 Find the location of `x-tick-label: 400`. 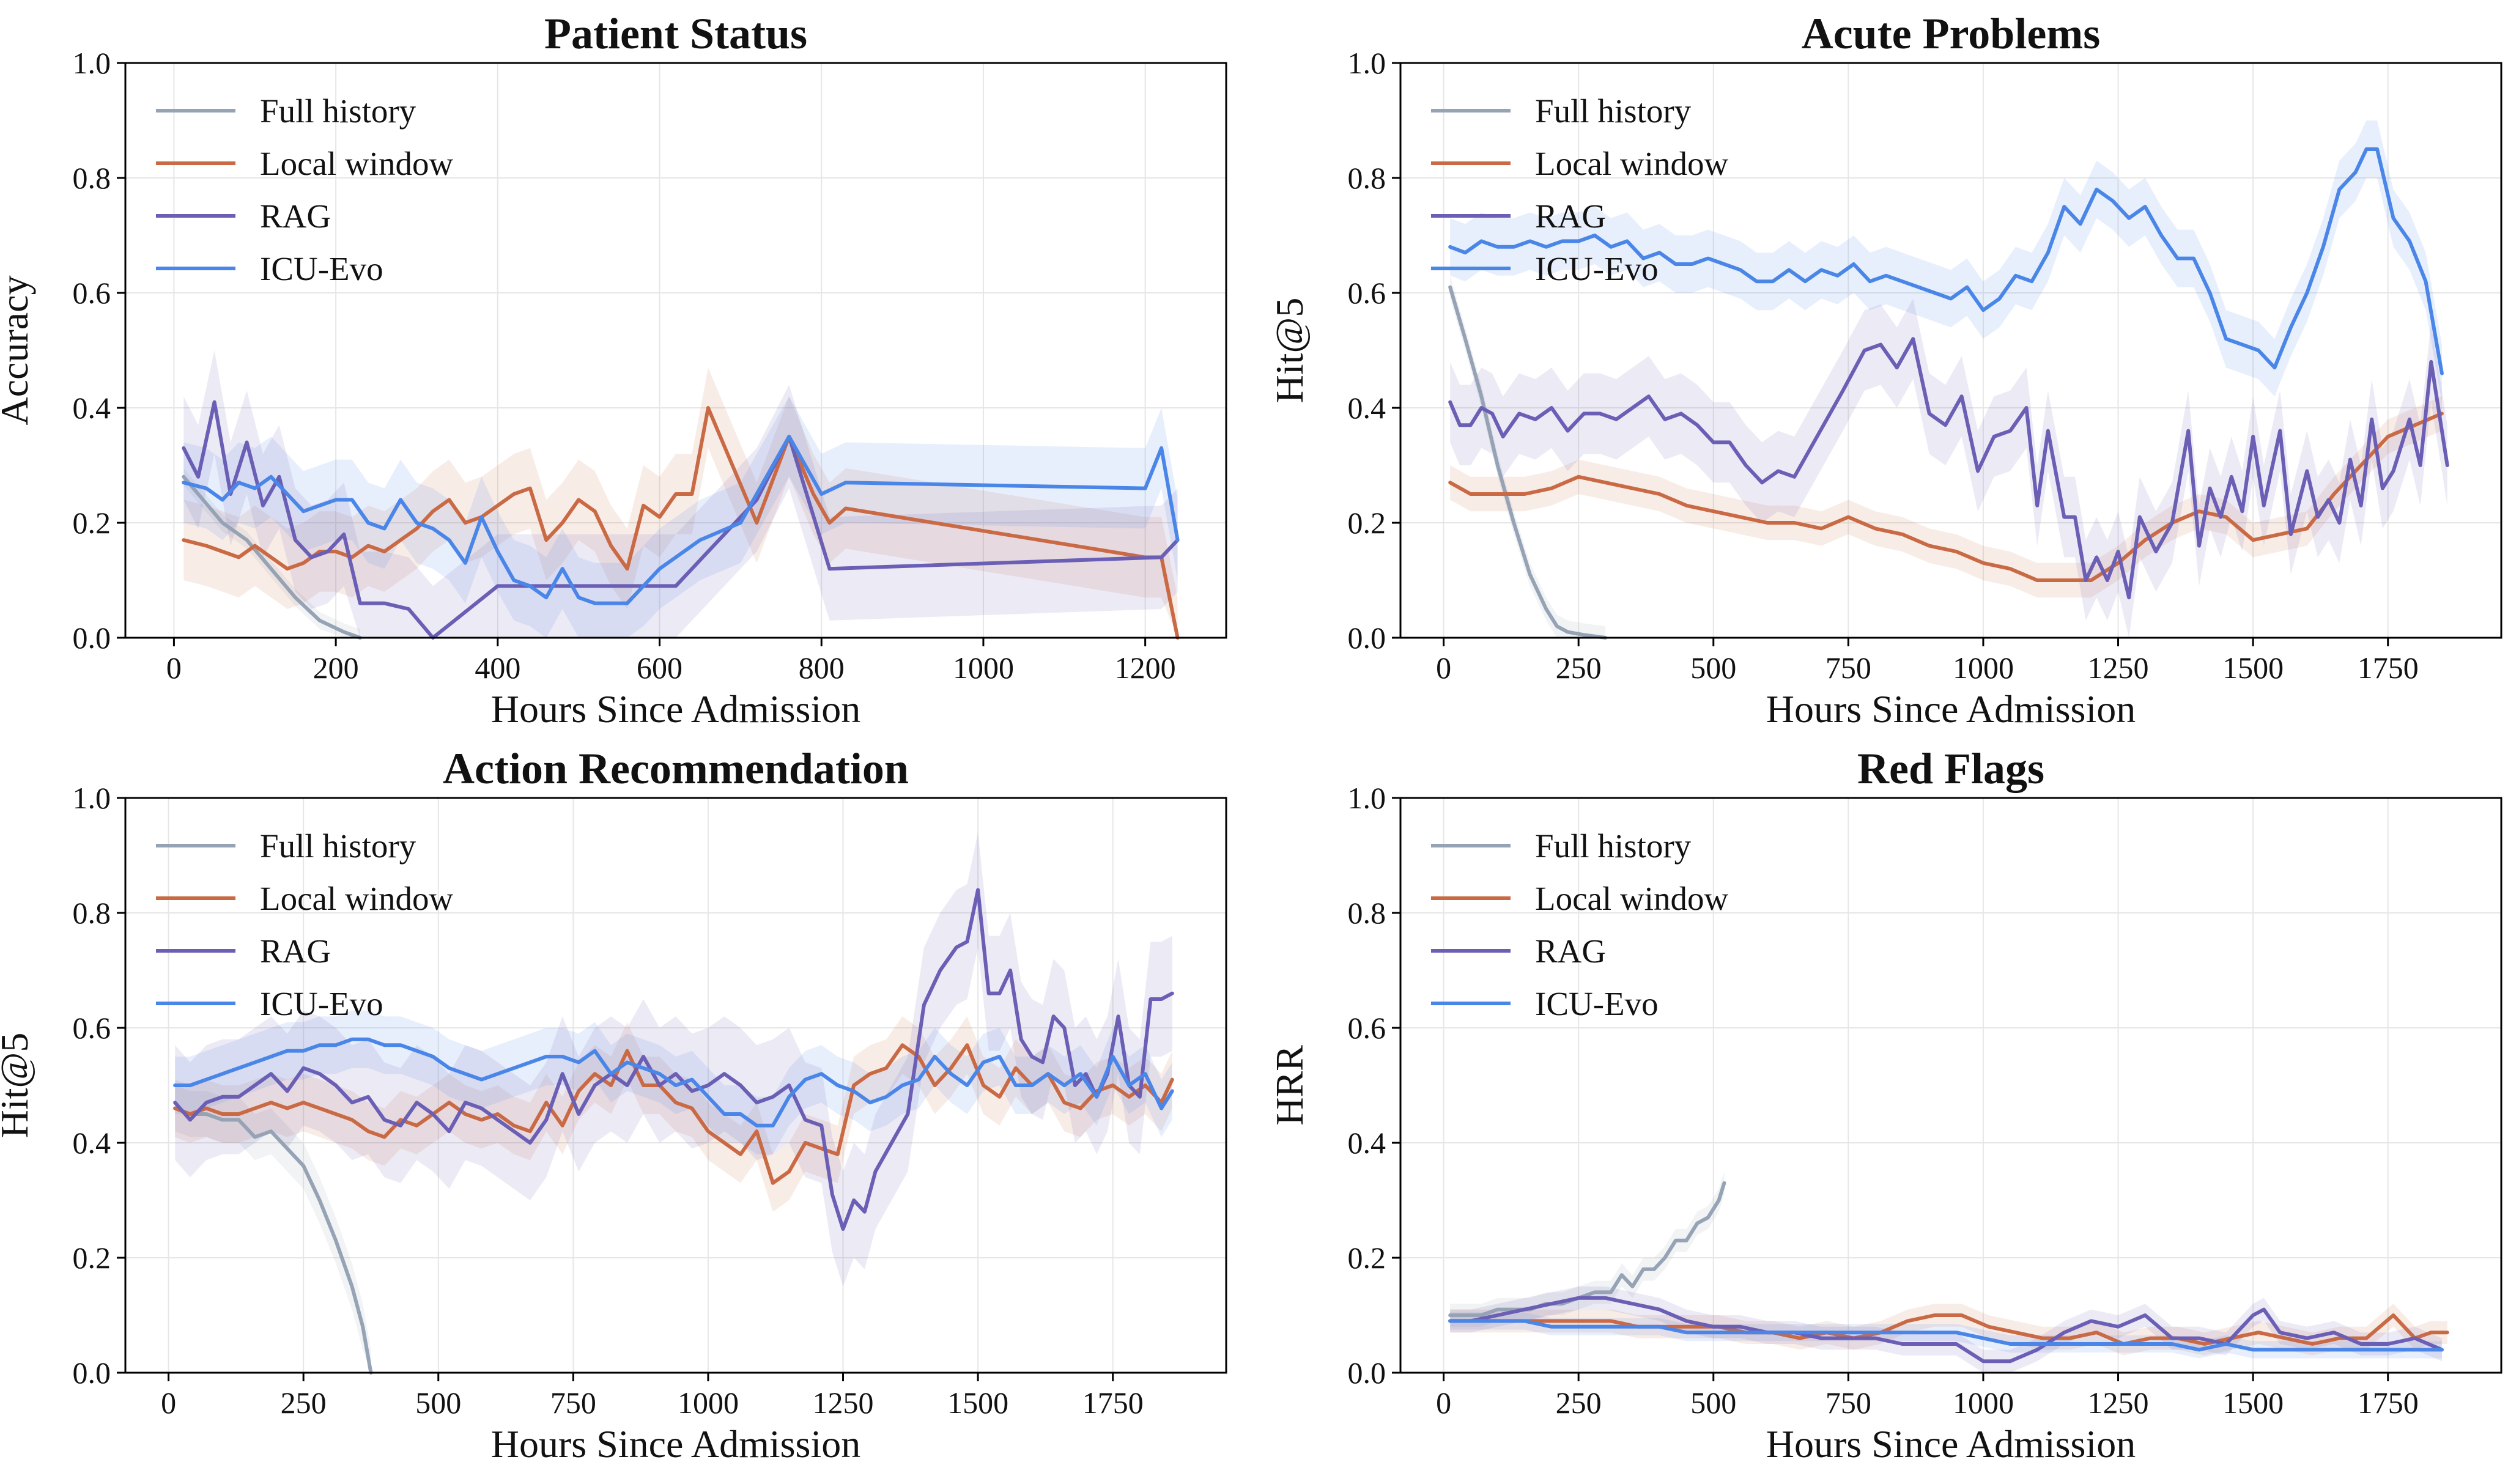

x-tick-label: 400 is located at coordinates (498, 668).